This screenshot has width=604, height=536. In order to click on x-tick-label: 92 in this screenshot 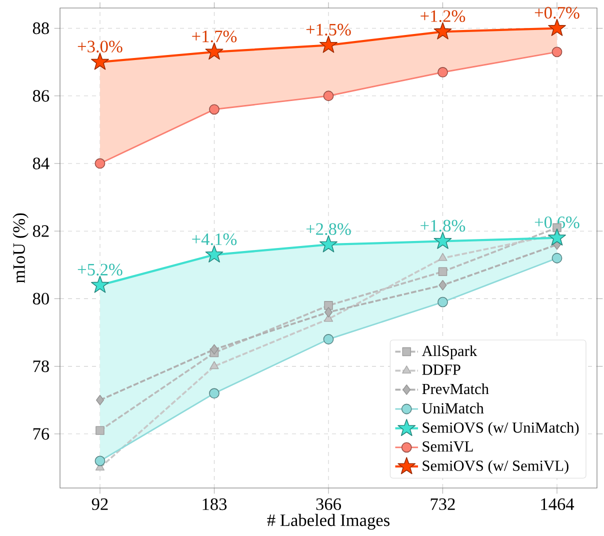, I will do `click(100, 504)`.